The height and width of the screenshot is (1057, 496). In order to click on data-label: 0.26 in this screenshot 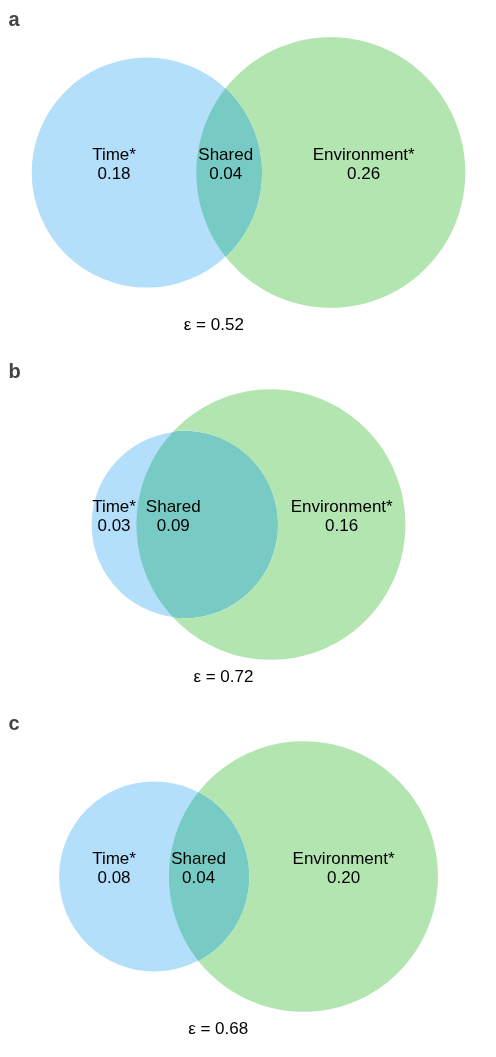, I will do `click(364, 174)`.